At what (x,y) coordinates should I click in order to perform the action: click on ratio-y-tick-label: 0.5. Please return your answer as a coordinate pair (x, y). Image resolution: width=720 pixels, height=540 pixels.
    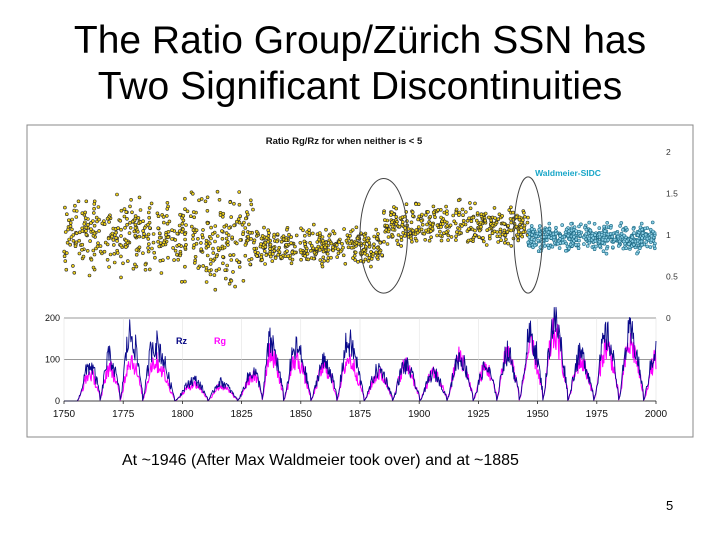
    Looking at the image, I should click on (672, 277).